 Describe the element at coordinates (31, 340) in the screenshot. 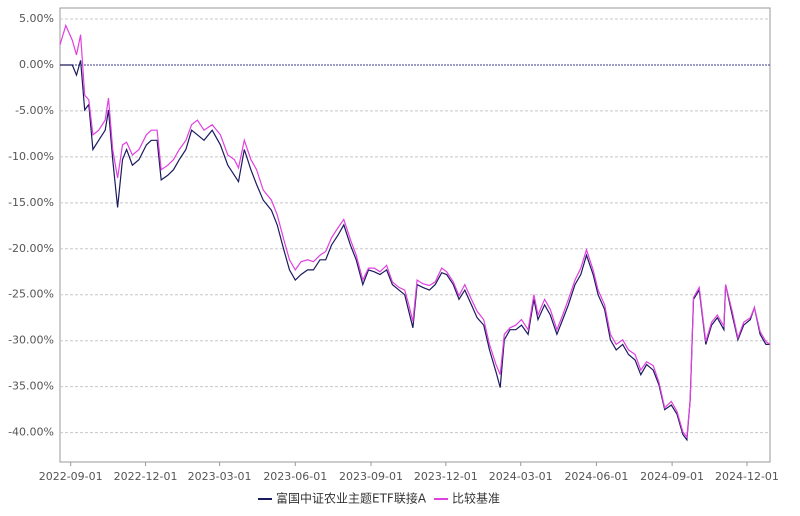

I see `y-tick-label: -30.00%` at that location.